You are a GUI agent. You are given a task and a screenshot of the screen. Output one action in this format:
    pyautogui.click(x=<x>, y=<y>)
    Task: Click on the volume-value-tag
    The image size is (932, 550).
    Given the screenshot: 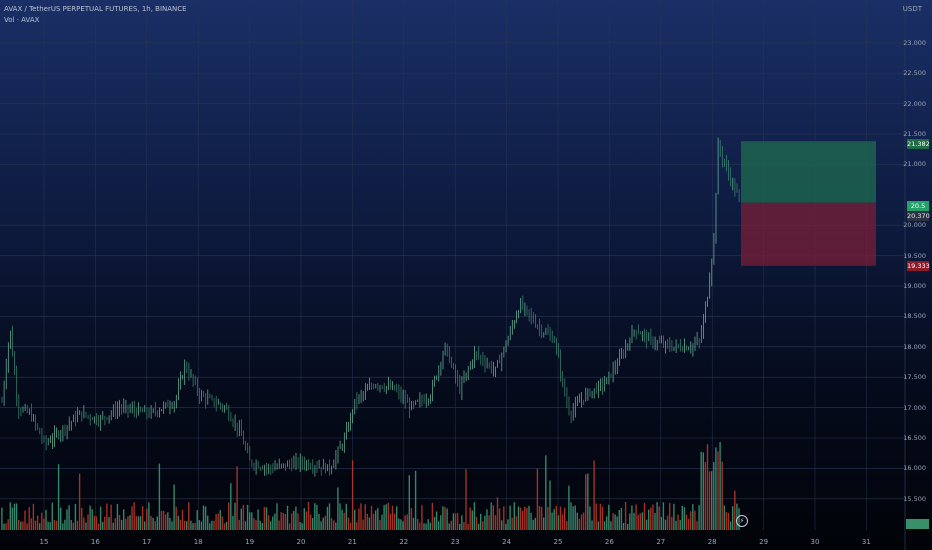 What is the action you would take?
    pyautogui.click(x=917, y=524)
    